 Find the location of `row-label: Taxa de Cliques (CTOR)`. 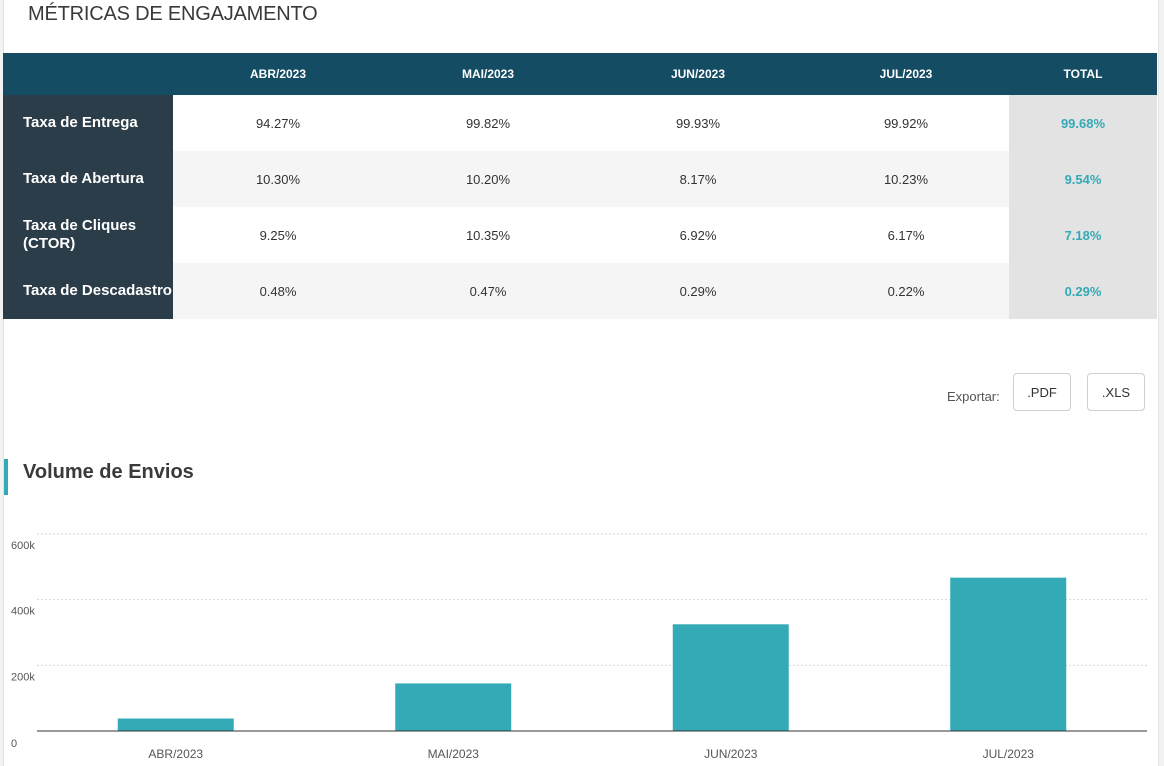

row-label: Taxa de Cliques (CTOR) is located at coordinates (88, 235).